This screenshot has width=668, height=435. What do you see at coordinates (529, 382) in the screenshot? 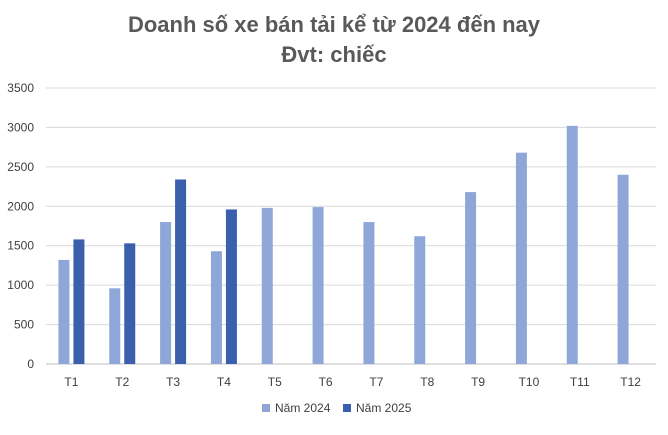
I see `x-tick-label: T10` at bounding box center [529, 382].